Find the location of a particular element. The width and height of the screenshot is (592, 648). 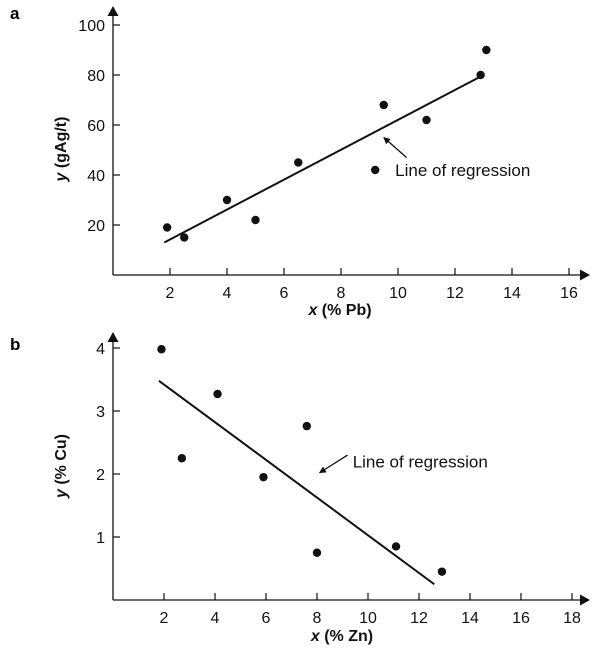

panel-b-x-ticks: 2 4 6 8 10 12 14 16 18 is located at coordinates (370, 610).